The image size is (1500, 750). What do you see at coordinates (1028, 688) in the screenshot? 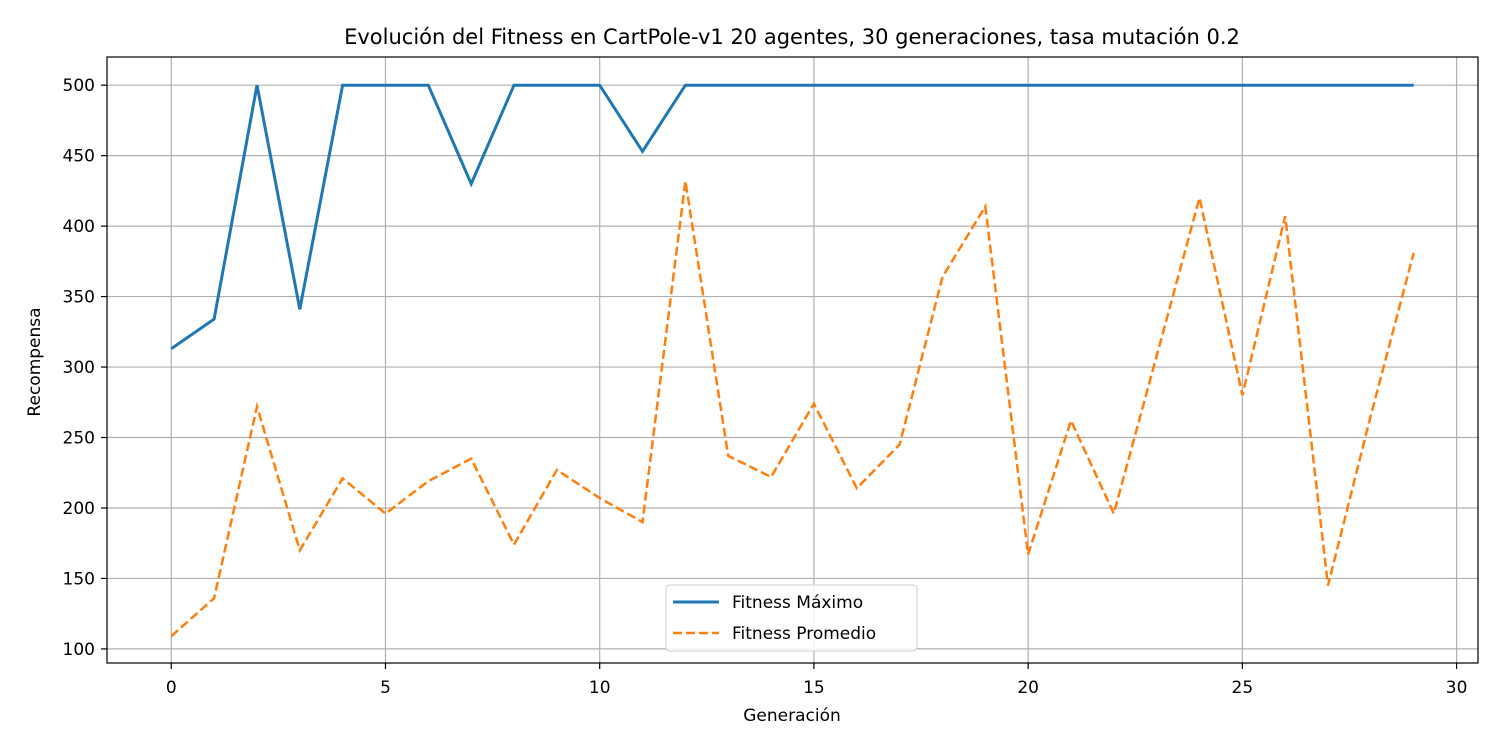
I see `x-tick-label: 20` at bounding box center [1028, 688].